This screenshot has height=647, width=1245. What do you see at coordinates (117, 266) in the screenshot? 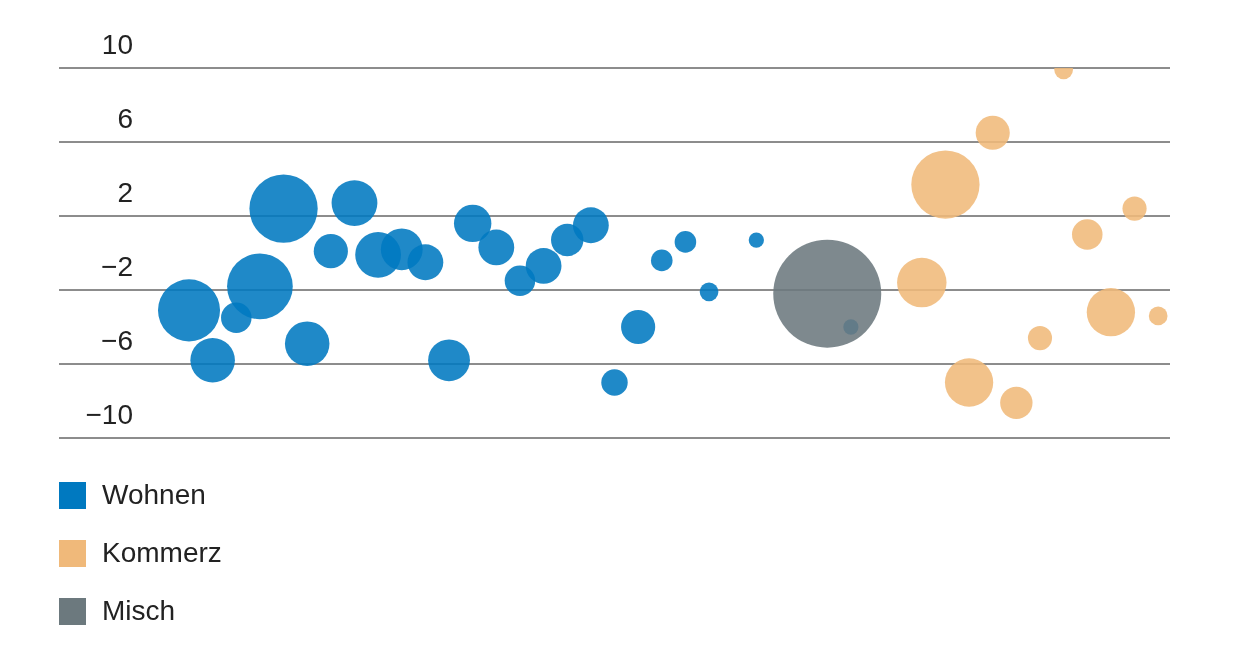
I see `y-tick-label: −2` at bounding box center [117, 266].